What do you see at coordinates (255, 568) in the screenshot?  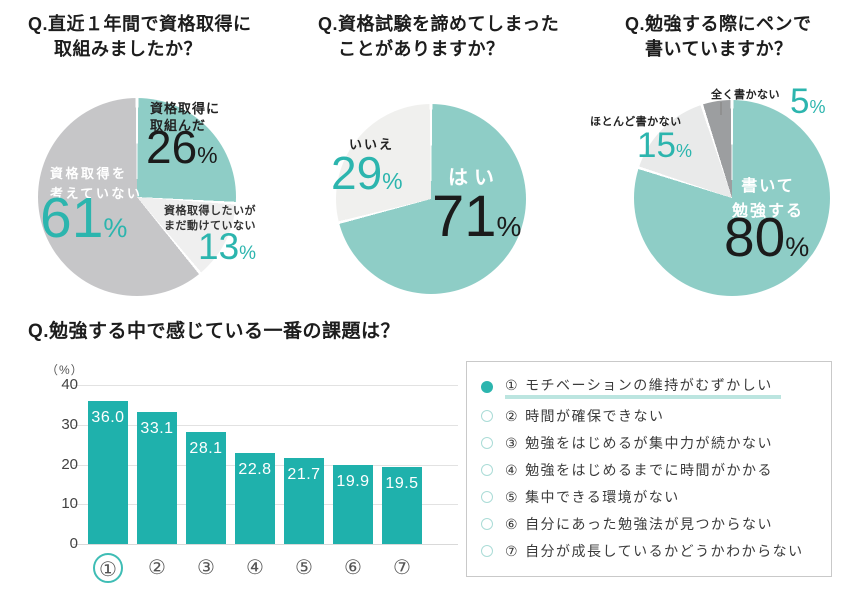 I see `x-tick-label-④: ④` at bounding box center [255, 568].